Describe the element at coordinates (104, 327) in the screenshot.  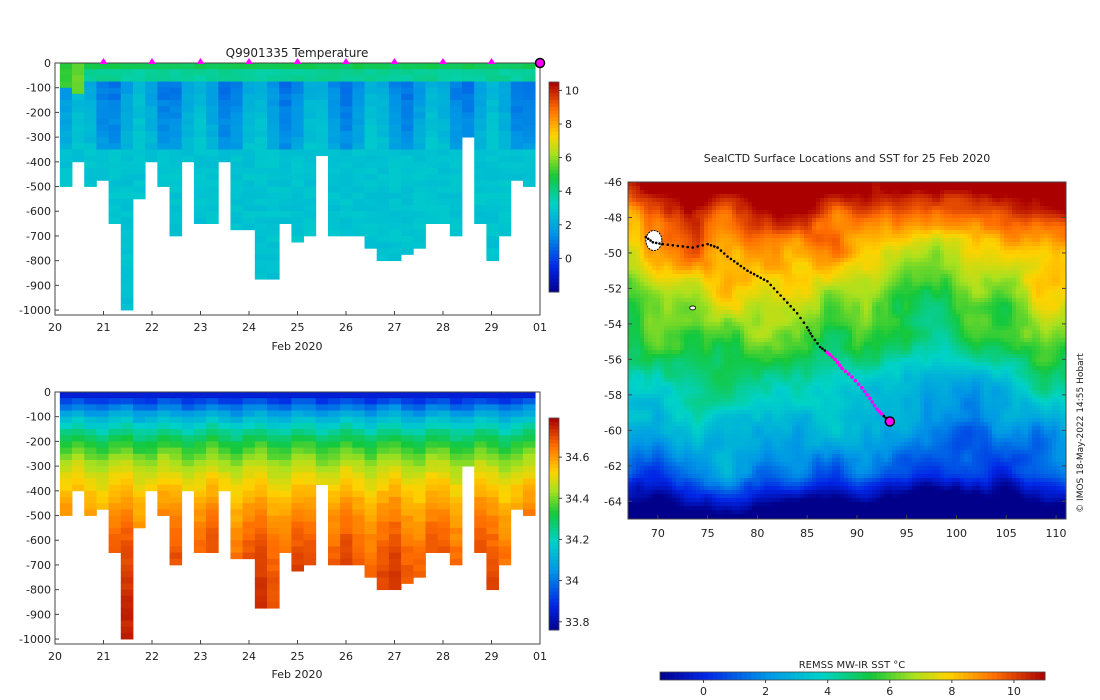
I see `x-tick-label: 21` at that location.